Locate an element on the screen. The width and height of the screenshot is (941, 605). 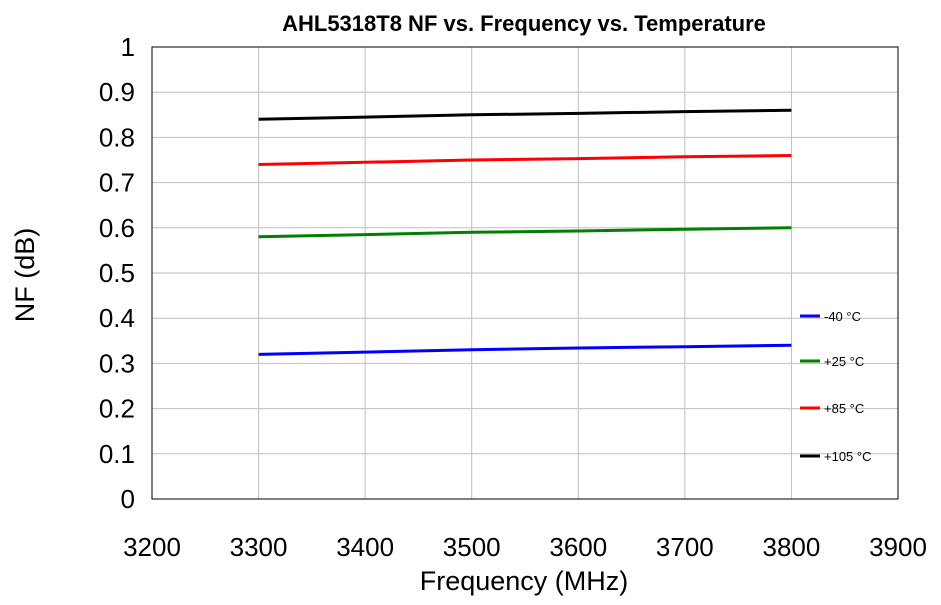
legend: -40 °C +25 °C +85 °C +105 °C is located at coordinates (835, 386).